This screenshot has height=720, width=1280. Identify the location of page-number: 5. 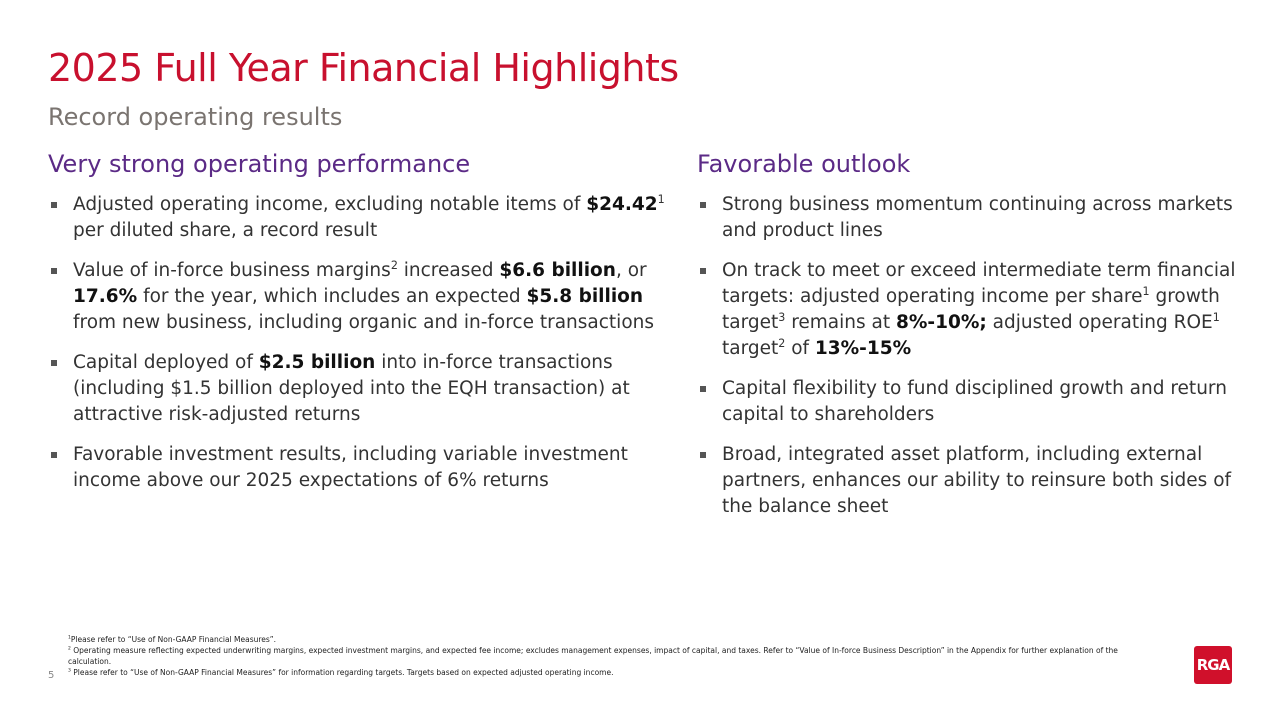
(51, 675).